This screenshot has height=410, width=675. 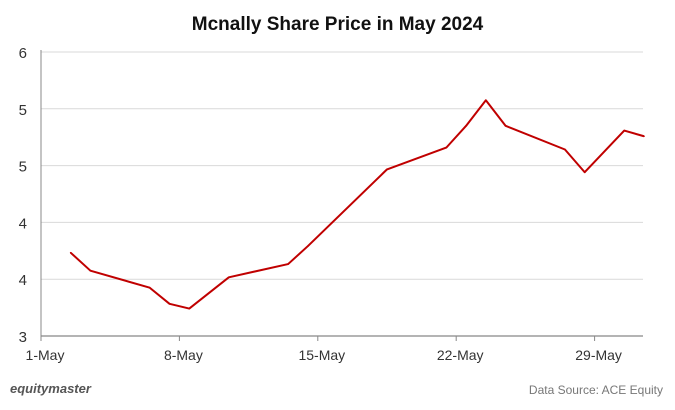 I want to click on x-tick-label: 8-May, so click(x=183, y=355).